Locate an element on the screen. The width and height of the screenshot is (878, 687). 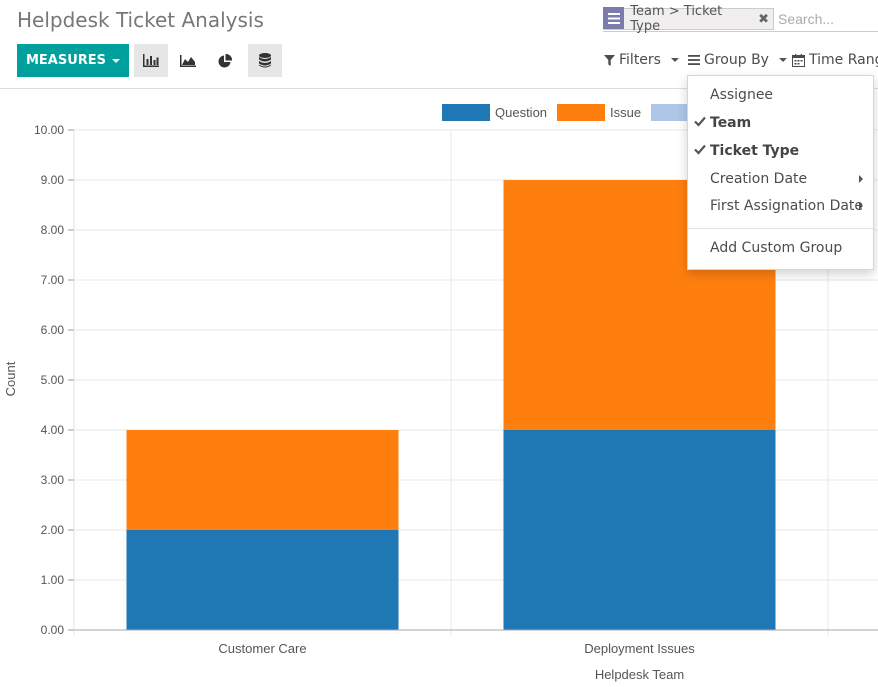
groupby-option-creation-date: Creation Date is located at coordinates (780, 179).